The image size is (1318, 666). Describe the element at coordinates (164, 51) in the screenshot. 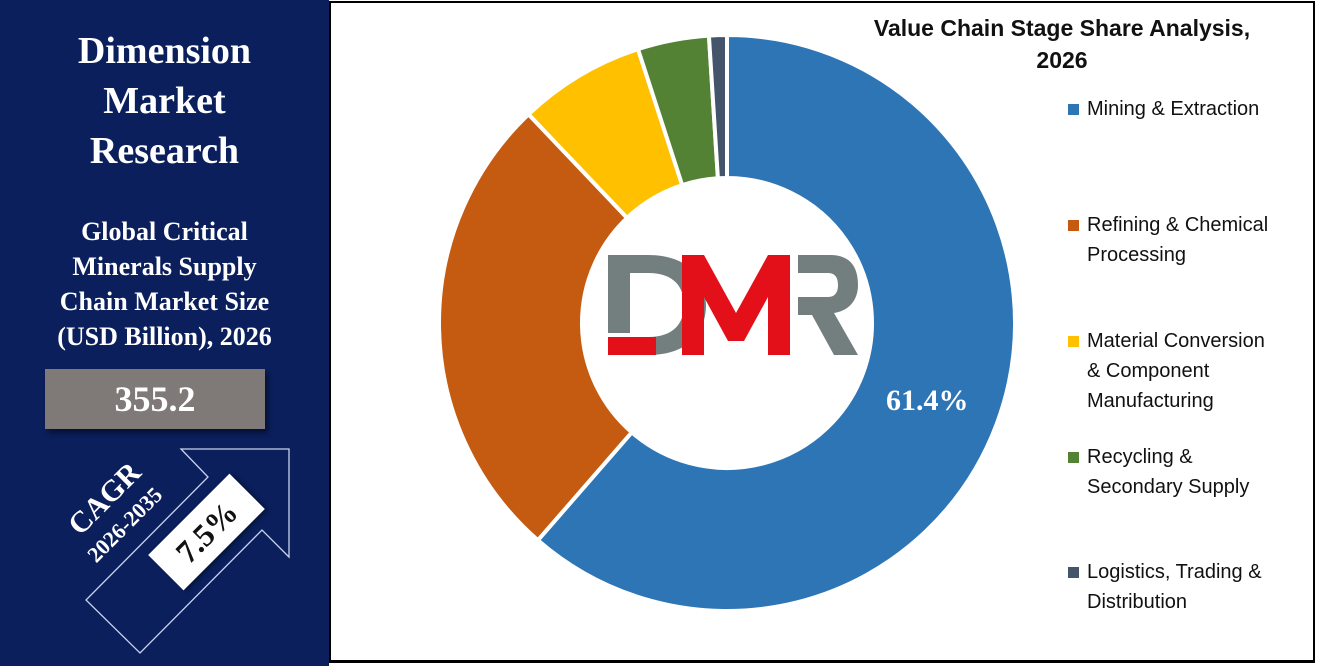

I see `brand-line-1: Dimension` at that location.